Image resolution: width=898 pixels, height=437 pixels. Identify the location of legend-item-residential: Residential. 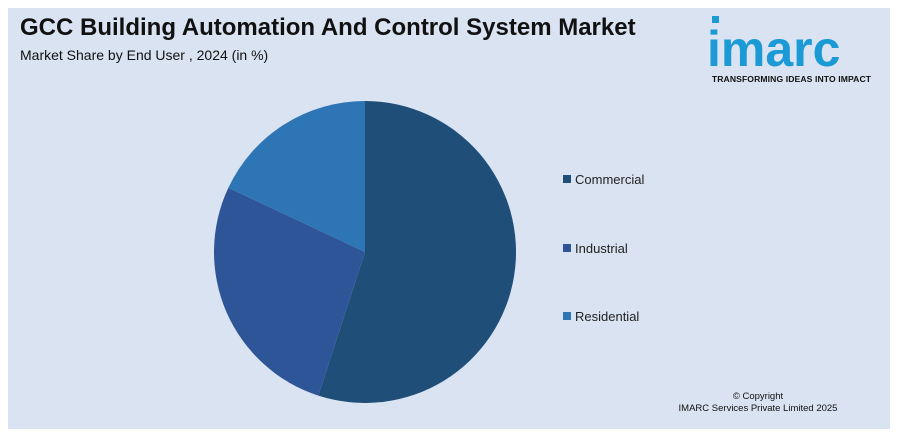
(601, 316).